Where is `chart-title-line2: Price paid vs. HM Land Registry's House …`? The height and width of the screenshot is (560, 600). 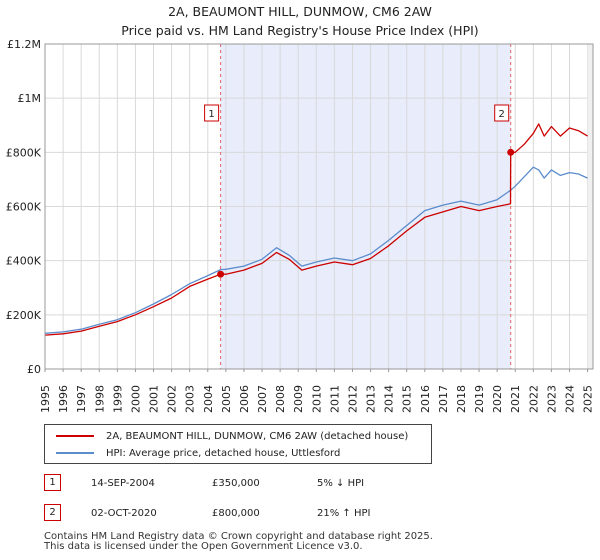 chart-title-line2: Price paid vs. HM Land Registry's House … is located at coordinates (300, 30).